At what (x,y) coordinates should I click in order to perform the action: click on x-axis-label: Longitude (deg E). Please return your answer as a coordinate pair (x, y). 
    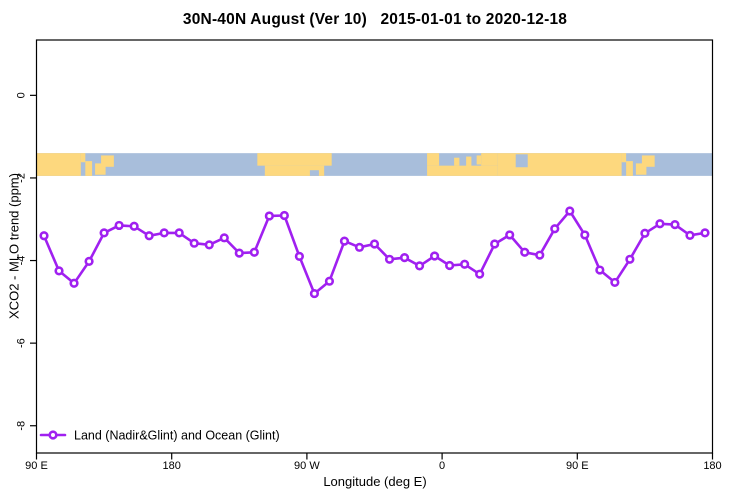
    Looking at the image, I should click on (375, 481).